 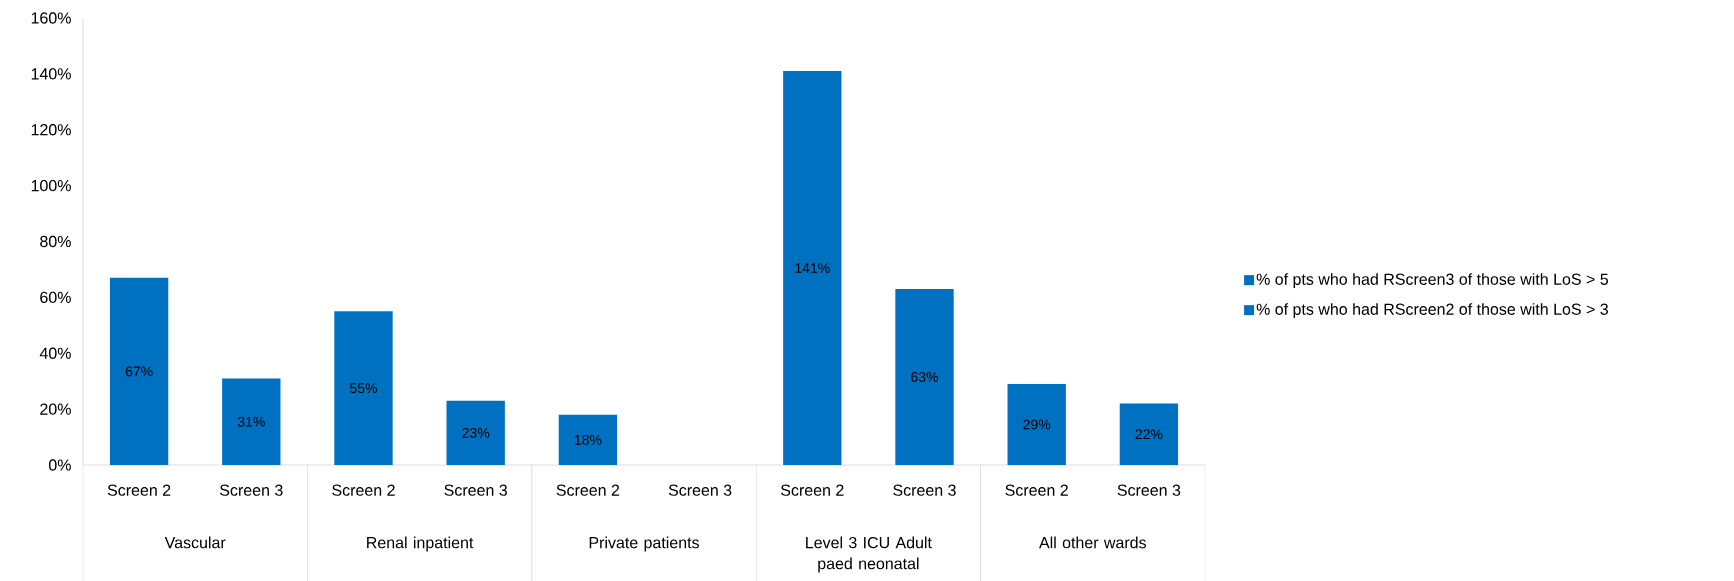 I want to click on data-label: 29%, so click(x=1037, y=424).